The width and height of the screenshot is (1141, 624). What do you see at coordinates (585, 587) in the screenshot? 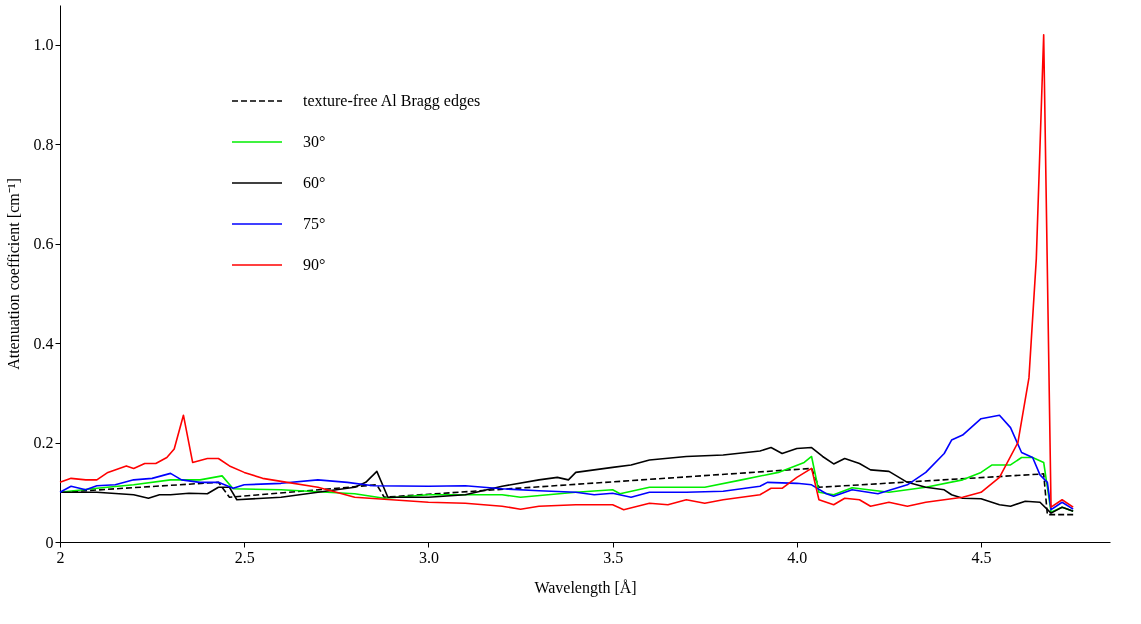
I see `x-axis-title: Wavelength [Å]` at bounding box center [585, 587].